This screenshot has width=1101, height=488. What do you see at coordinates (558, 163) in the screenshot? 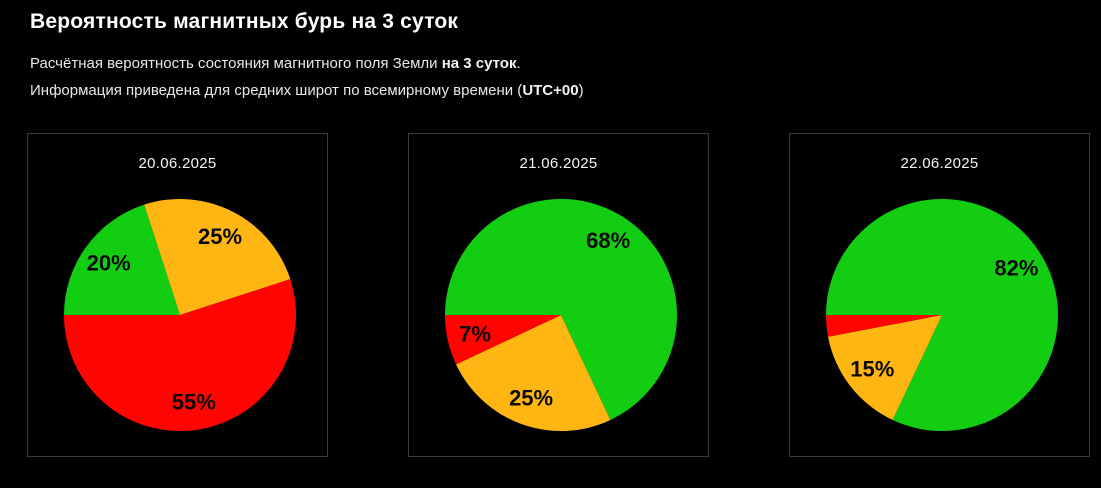
I see `chart-date-label: 21.06.2025` at bounding box center [558, 163].